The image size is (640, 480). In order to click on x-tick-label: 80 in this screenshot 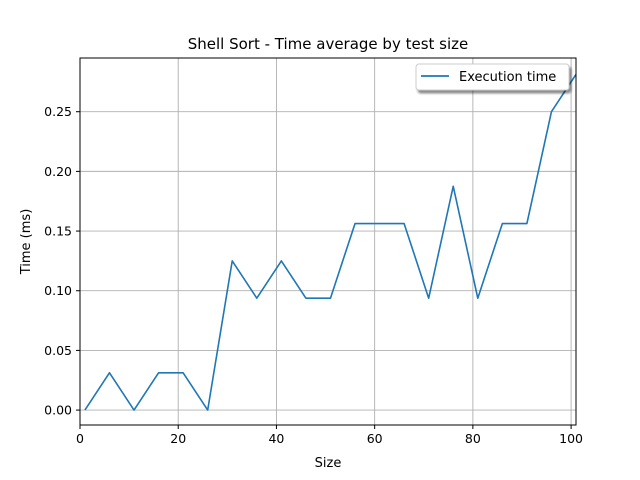, I will do `click(473, 438)`.